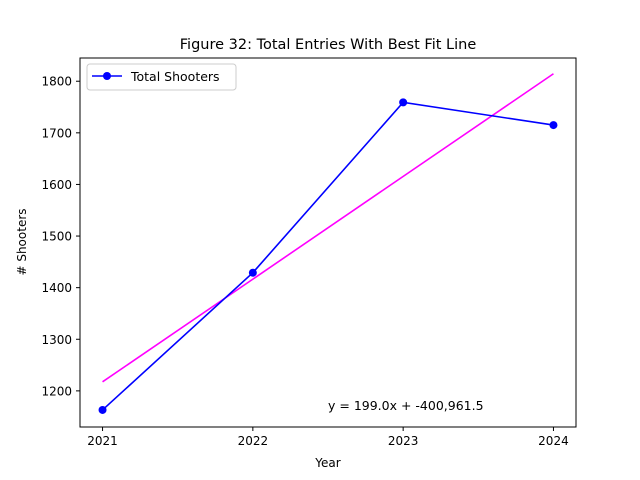  Describe the element at coordinates (553, 441) in the screenshot. I see `x-tick-label: 2024` at that location.